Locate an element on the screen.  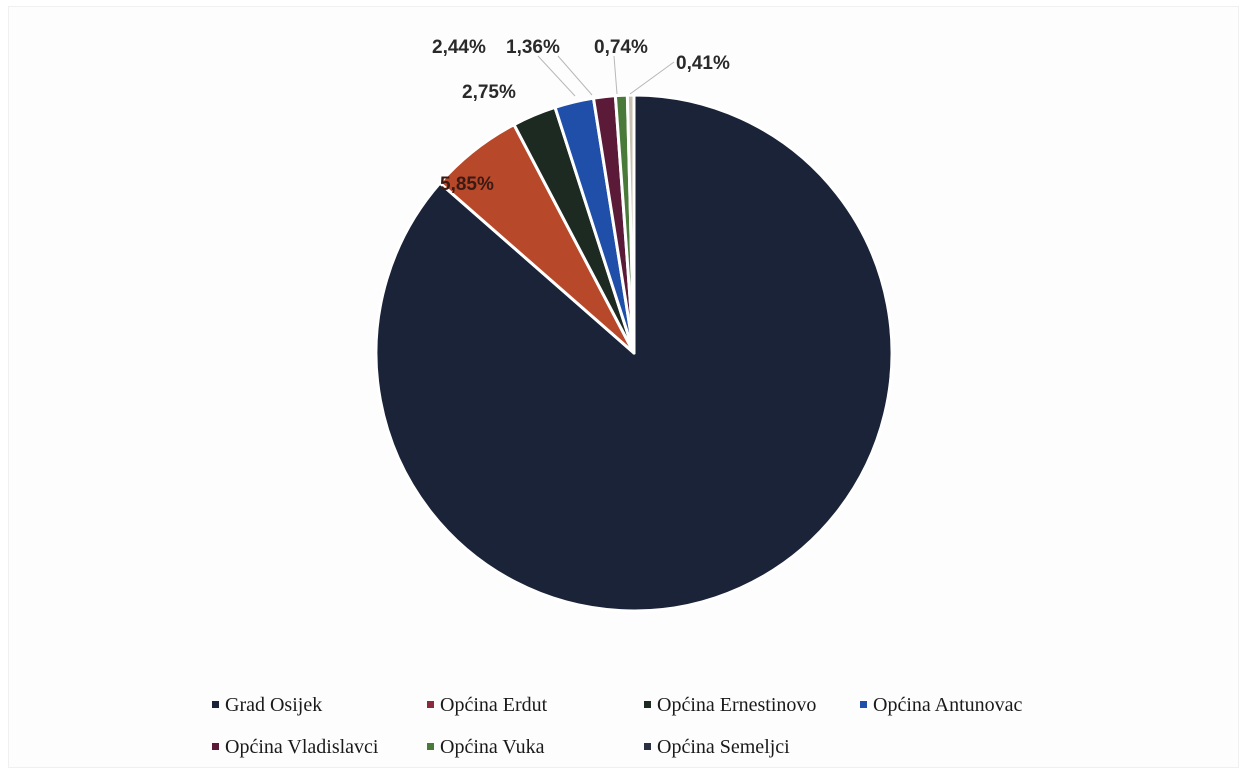
data-label-semeljci: 0,41% is located at coordinates (703, 63).